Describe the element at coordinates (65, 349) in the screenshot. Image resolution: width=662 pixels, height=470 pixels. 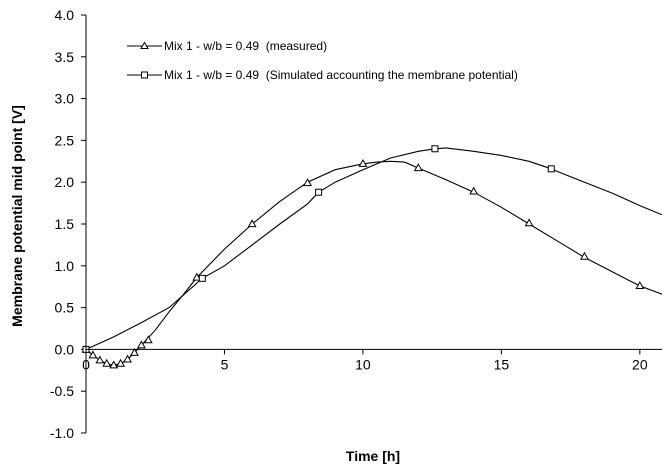
I see `y-tick-label: 0.0` at that location.